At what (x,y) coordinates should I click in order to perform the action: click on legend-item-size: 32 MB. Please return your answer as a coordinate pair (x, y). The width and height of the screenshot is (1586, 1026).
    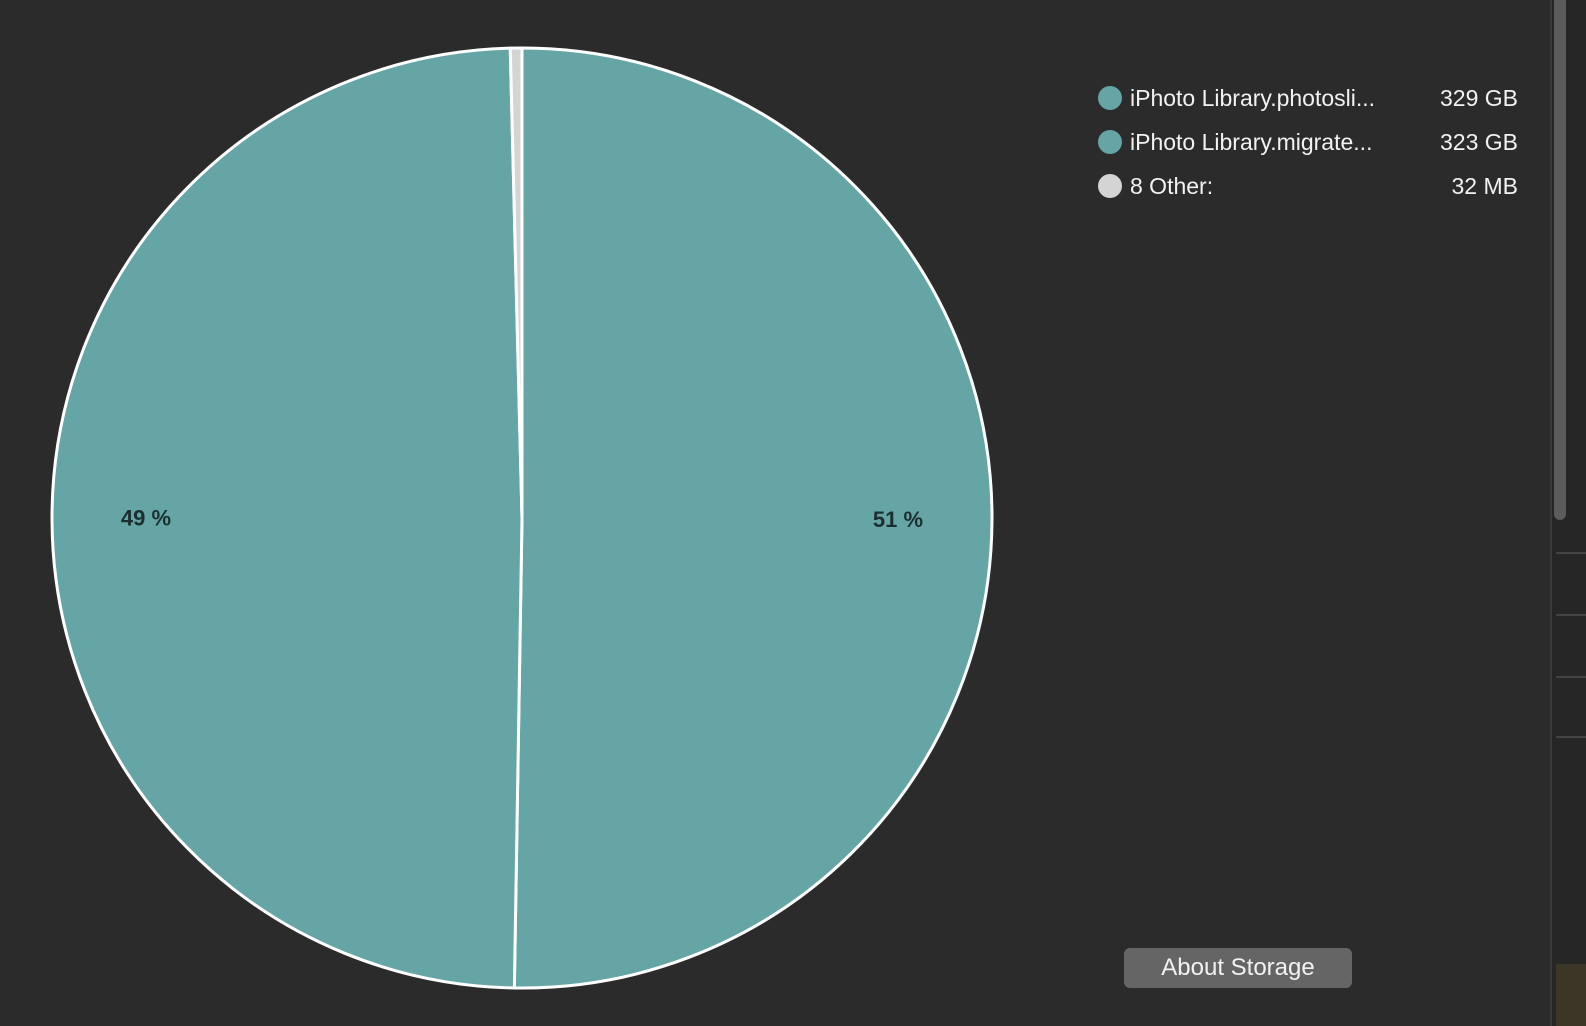
    Looking at the image, I should click on (1484, 185).